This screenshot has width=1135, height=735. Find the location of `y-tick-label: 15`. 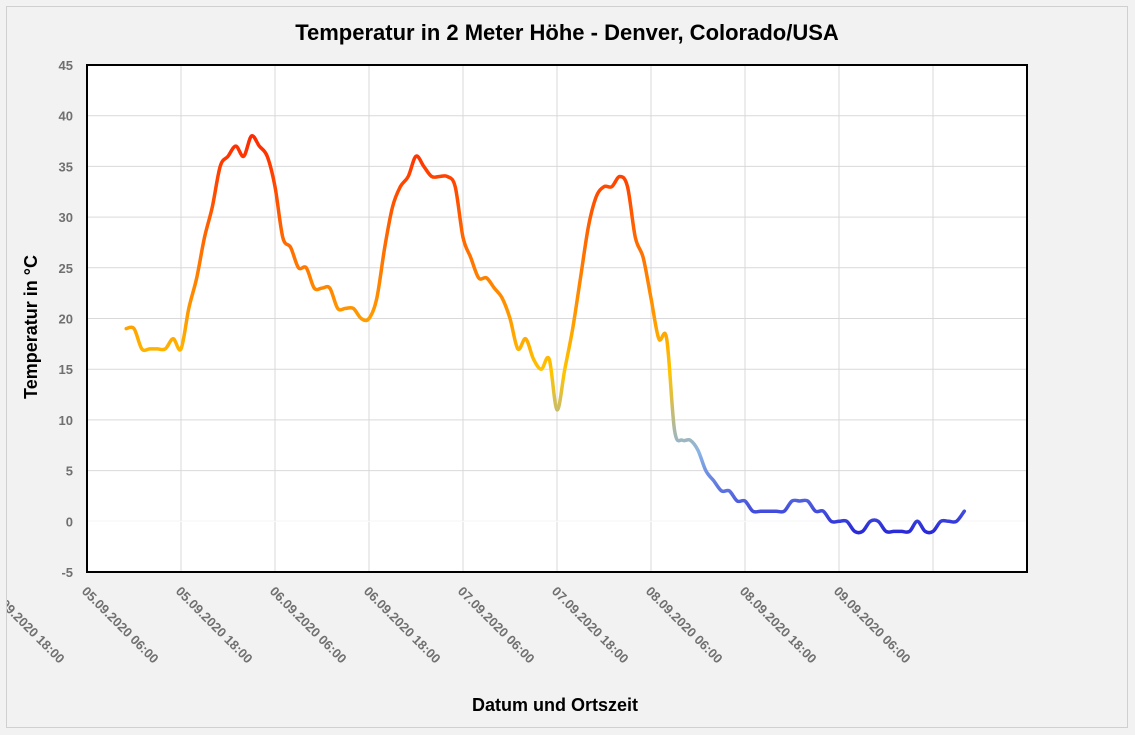

y-tick-label: 15 is located at coordinates (66, 369).